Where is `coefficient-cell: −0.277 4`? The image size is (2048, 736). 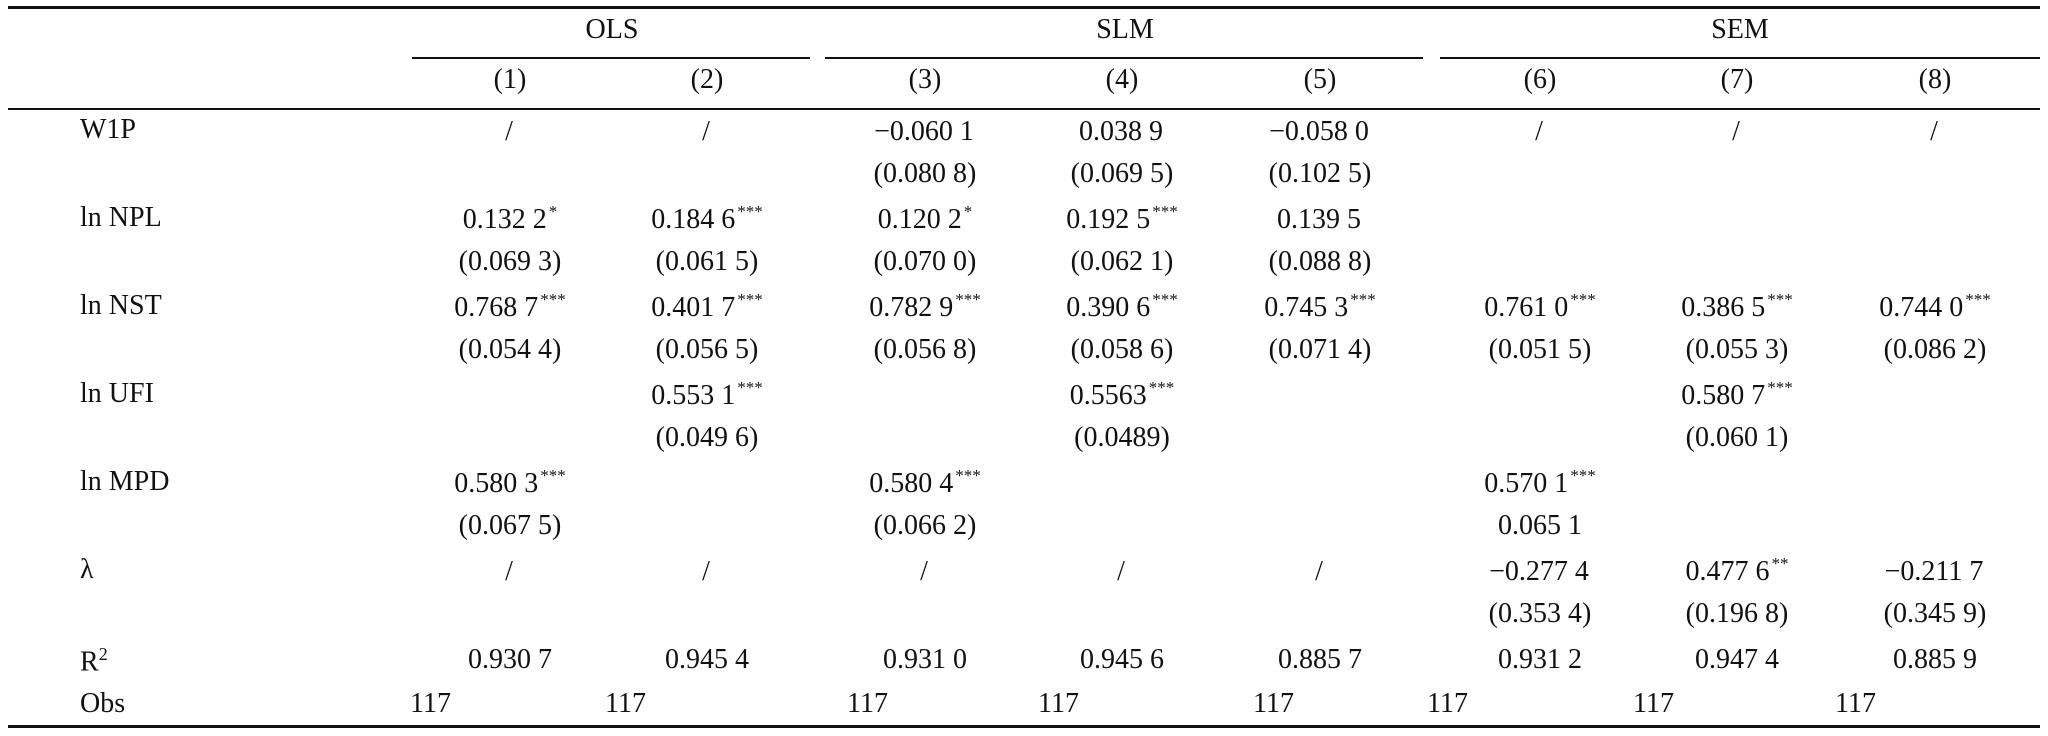 coefficient-cell: −0.277 4 is located at coordinates (1540, 571).